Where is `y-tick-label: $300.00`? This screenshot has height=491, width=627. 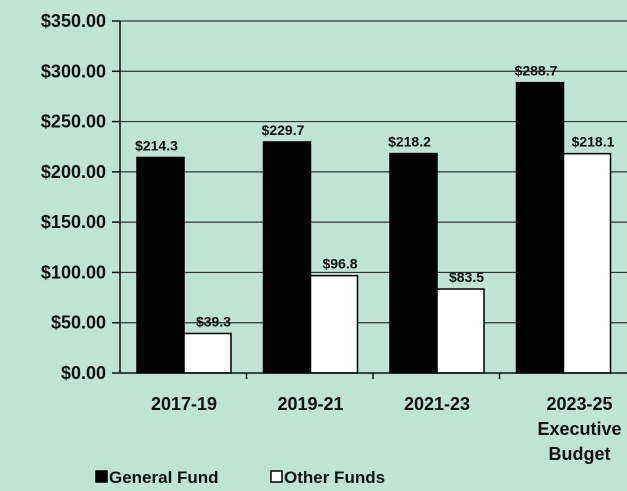 y-tick-label: $300.00 is located at coordinates (73, 71).